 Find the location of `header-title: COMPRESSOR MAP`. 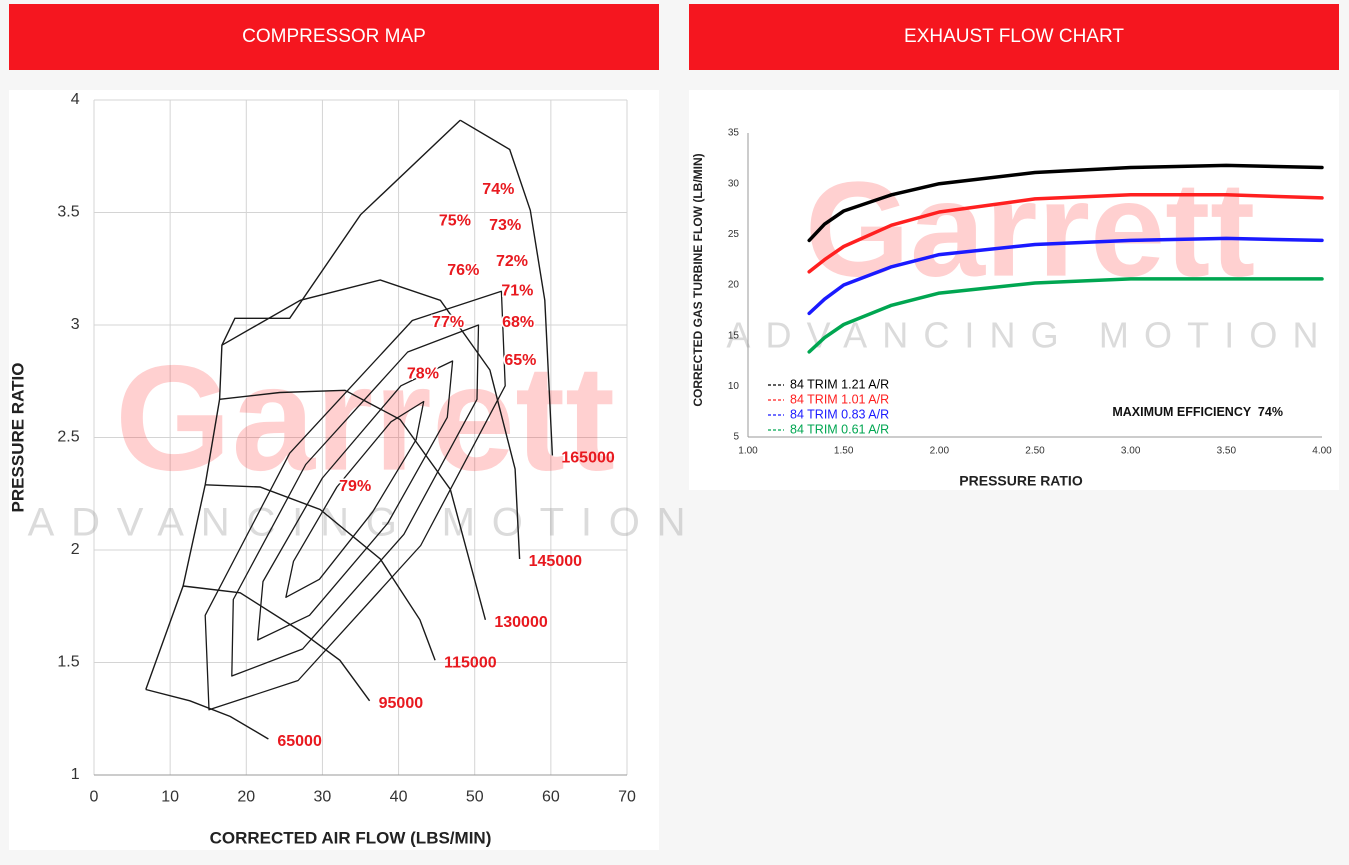

header-title: COMPRESSOR MAP is located at coordinates (334, 36).